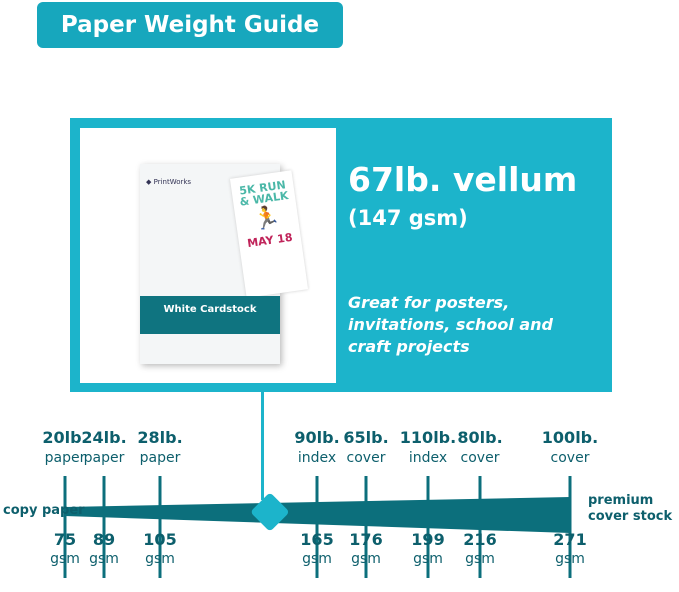 The width and height of the screenshot is (679, 592). What do you see at coordinates (65, 437) in the screenshot?
I see `tick-weight: 20lb.` at bounding box center [65, 437].